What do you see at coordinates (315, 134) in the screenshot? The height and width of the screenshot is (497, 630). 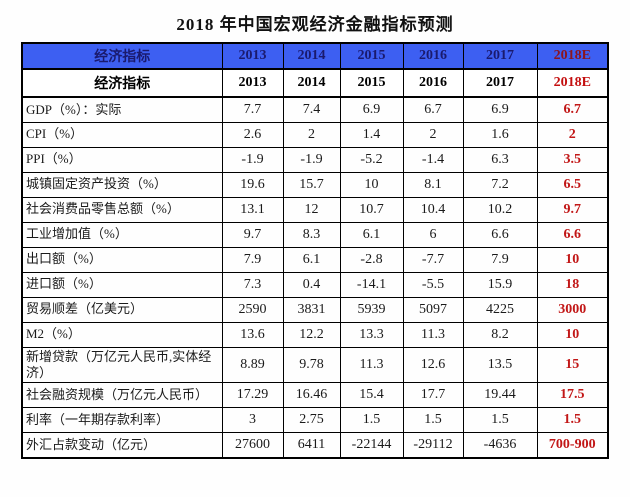 I see `table-row: CPI（%） 2.6 2 1.4 2 1.6 2` at bounding box center [315, 134].